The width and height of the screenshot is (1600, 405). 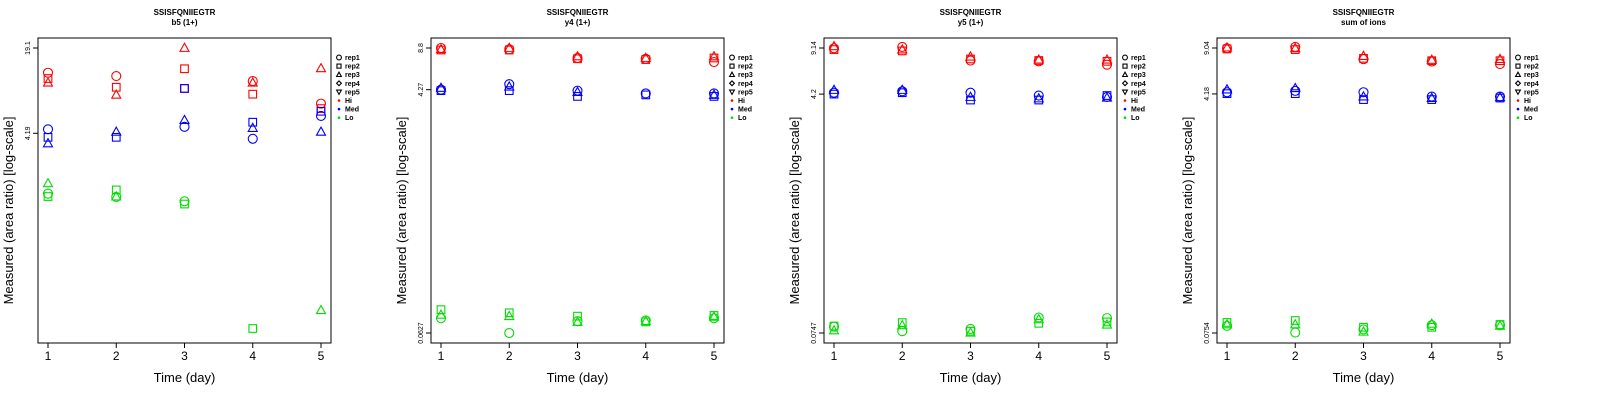 I want to click on plot-frame, so click(x=577, y=190).